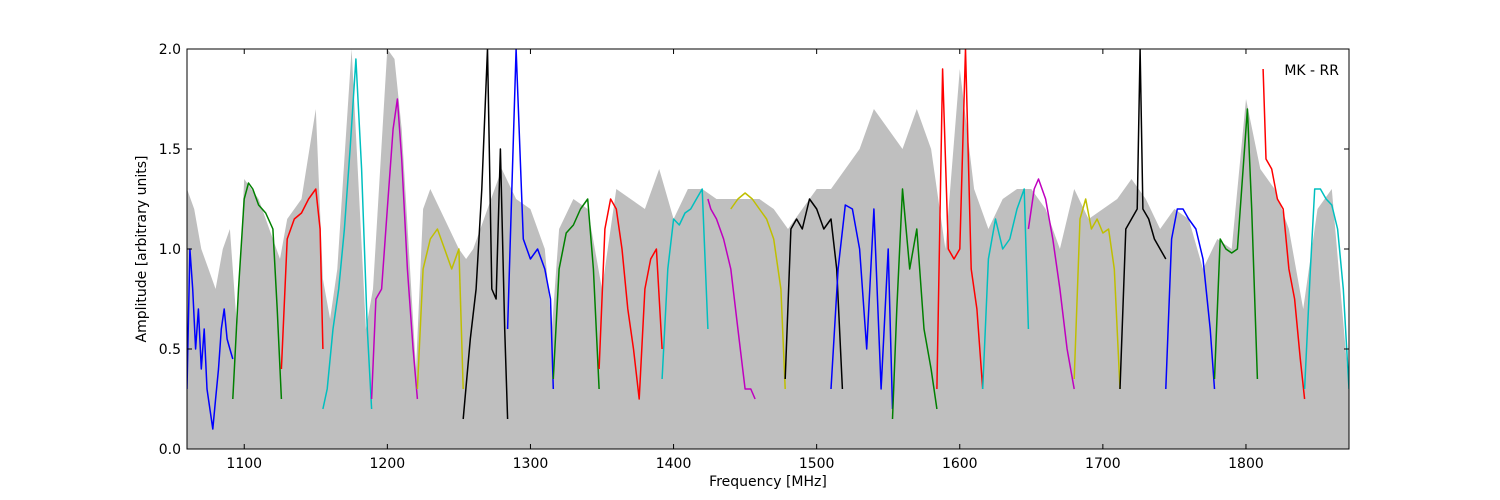  Describe the element at coordinates (768, 482) in the screenshot. I see `x-axis-label: Frequency [MHz]` at that location.